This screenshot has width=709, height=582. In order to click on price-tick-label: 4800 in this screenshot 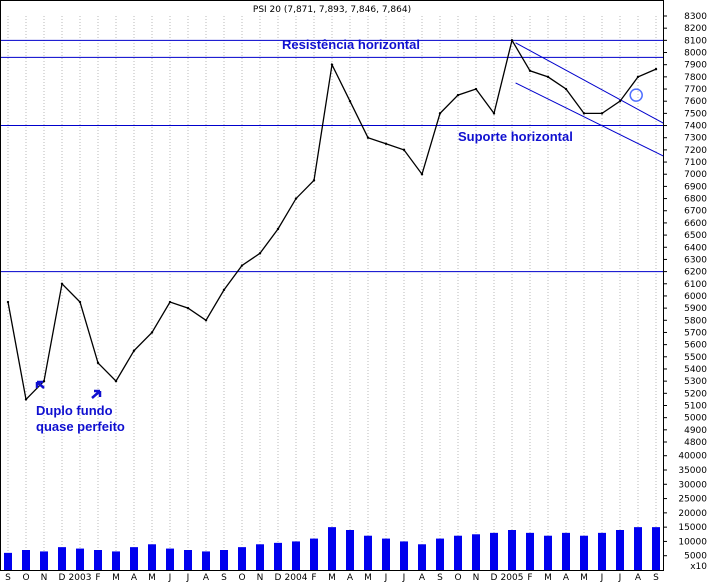, I will do `click(695, 443)`.